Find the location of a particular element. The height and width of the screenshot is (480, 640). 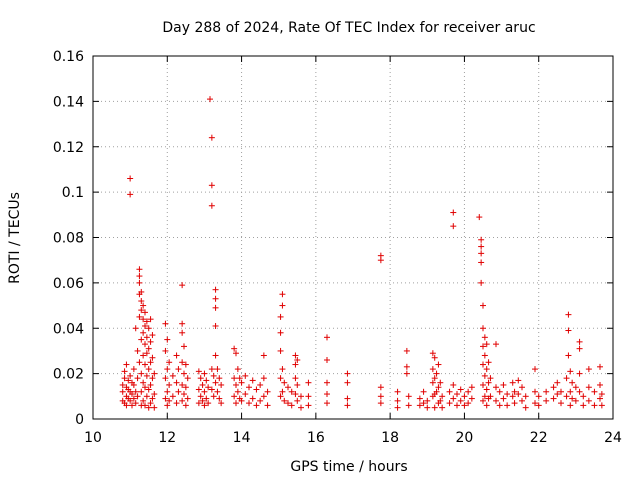

y-tick-label: 0.12 is located at coordinates (68, 148).